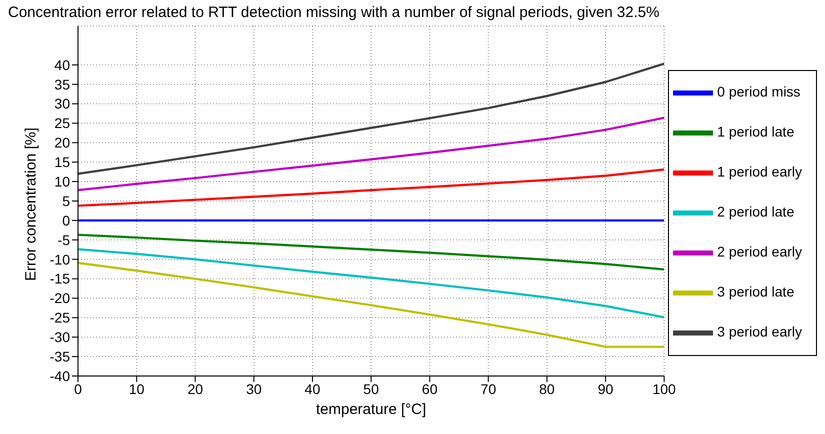 The width and height of the screenshot is (825, 434). What do you see at coordinates (755, 212) in the screenshot?
I see `legend-label: 2 period late` at bounding box center [755, 212].